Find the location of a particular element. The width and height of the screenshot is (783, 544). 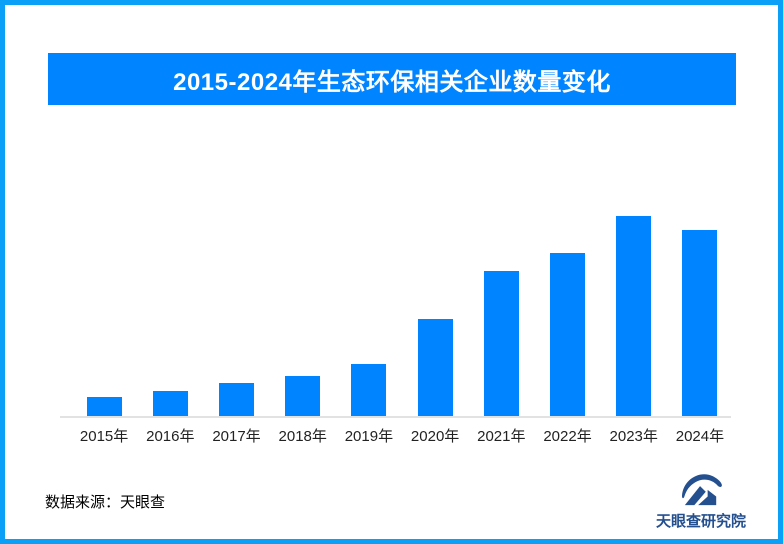

bar-2015年 is located at coordinates (104, 407).